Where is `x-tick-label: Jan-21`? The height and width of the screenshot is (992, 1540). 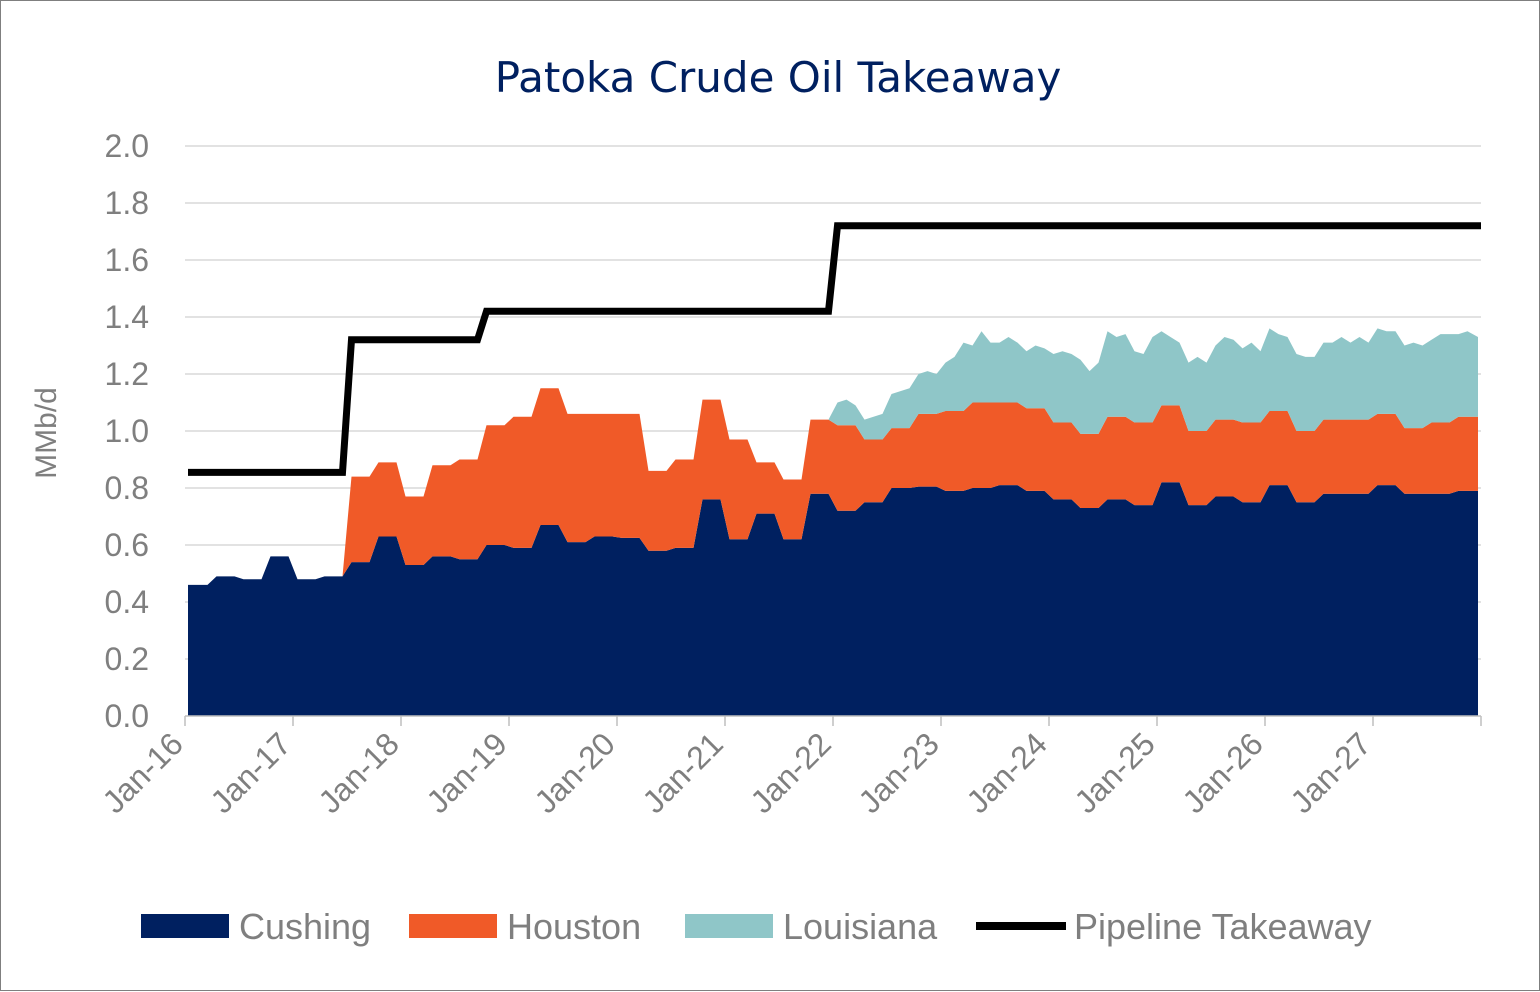
x-tick-label: Jan-21 is located at coordinates (682, 772).